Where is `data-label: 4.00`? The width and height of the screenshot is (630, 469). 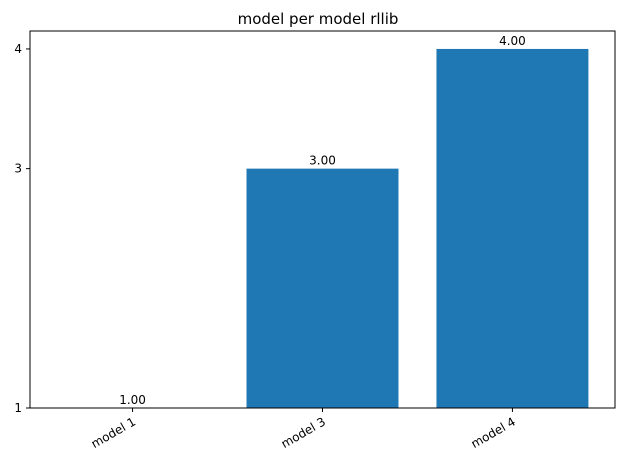
data-label: 4.00 is located at coordinates (512, 41).